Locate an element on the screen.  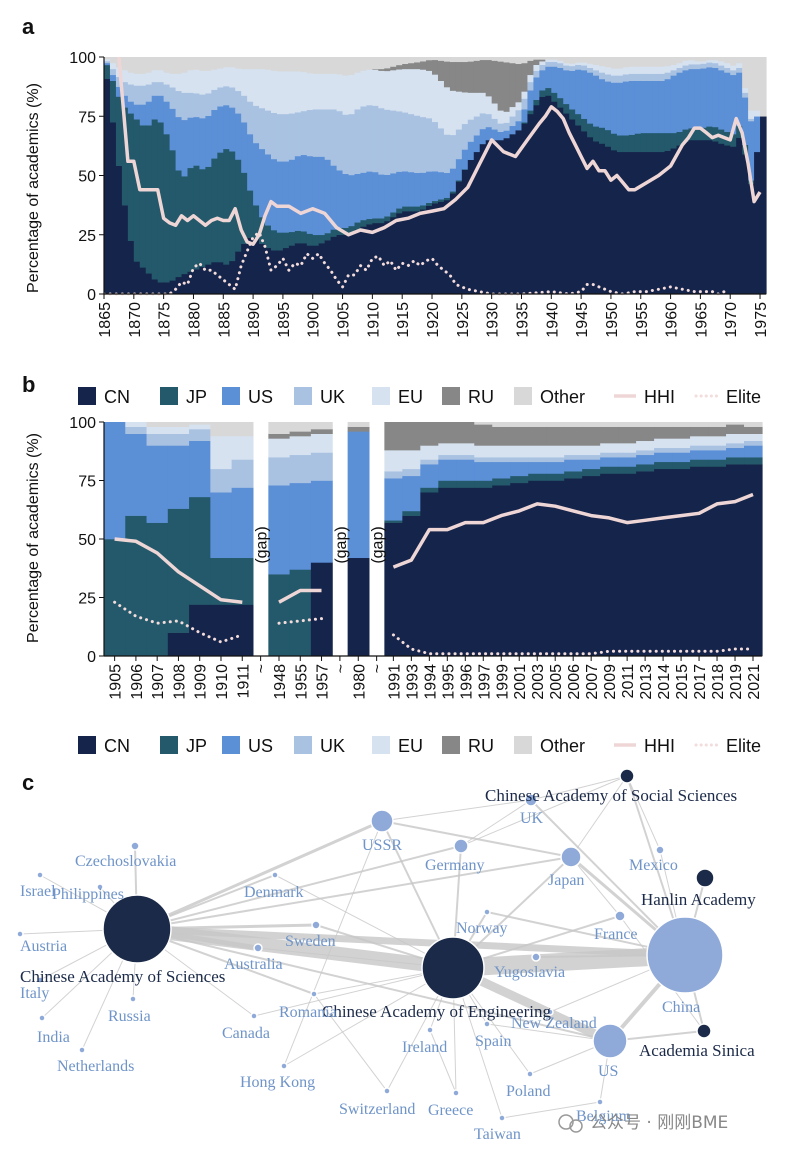
area-a-RU-1921 is located at coordinates (441, 70).